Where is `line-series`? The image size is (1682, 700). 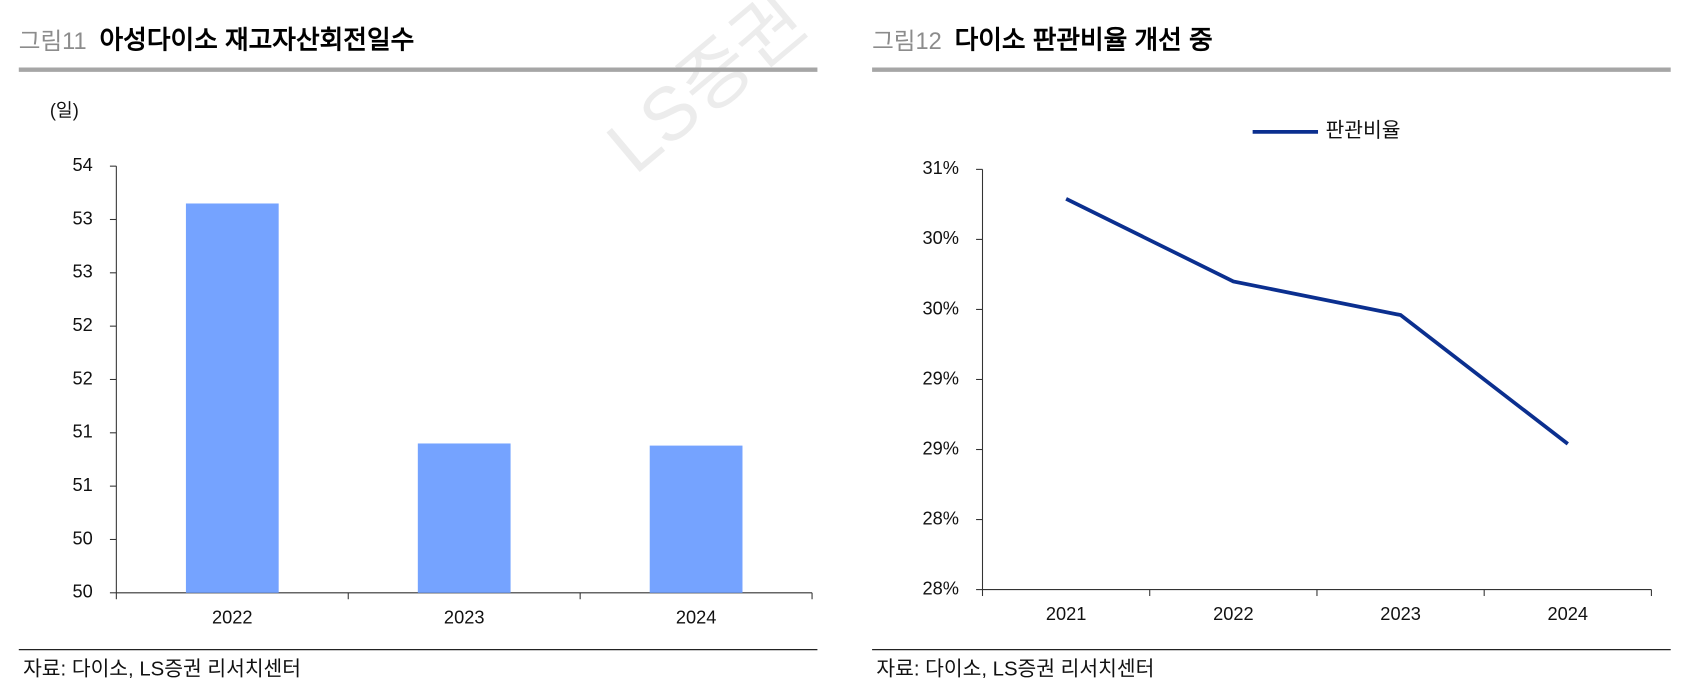 line-series is located at coordinates (1317, 321).